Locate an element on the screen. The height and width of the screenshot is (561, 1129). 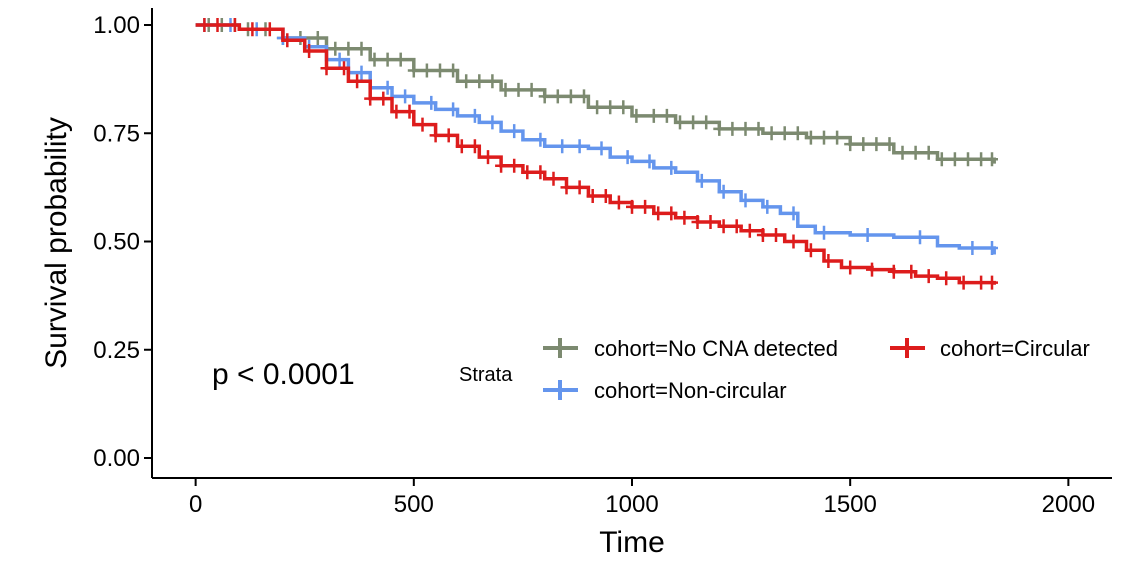
y-tick-label: 0.50 is located at coordinates (116, 242).